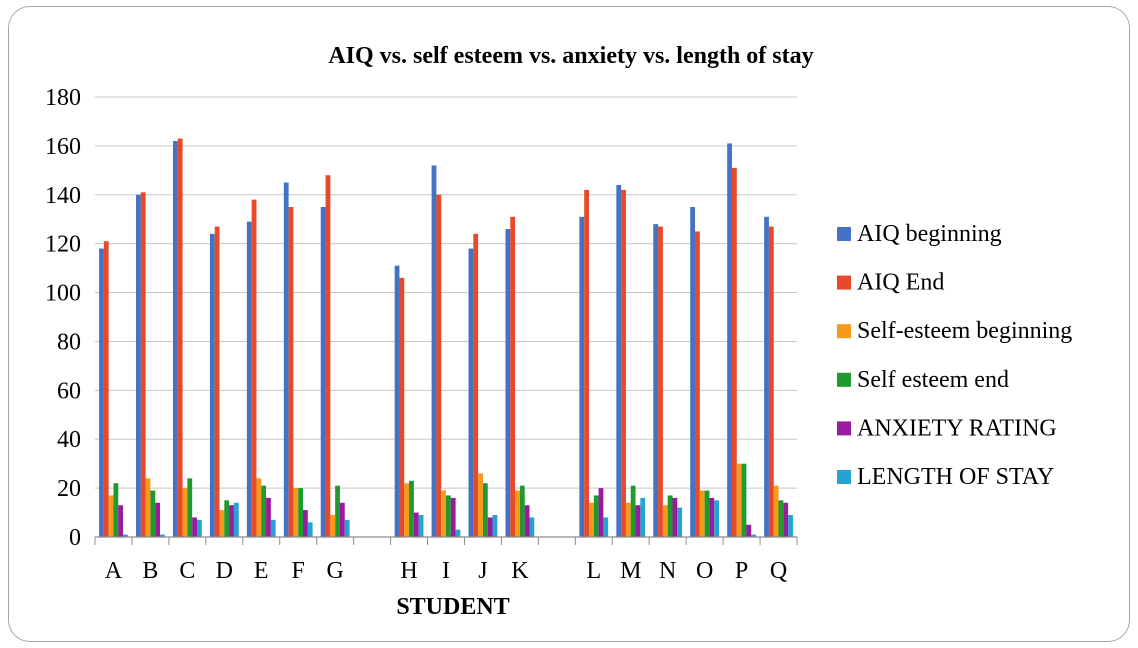  Describe the element at coordinates (408, 571) in the screenshot. I see `x-tick-label: H` at that location.